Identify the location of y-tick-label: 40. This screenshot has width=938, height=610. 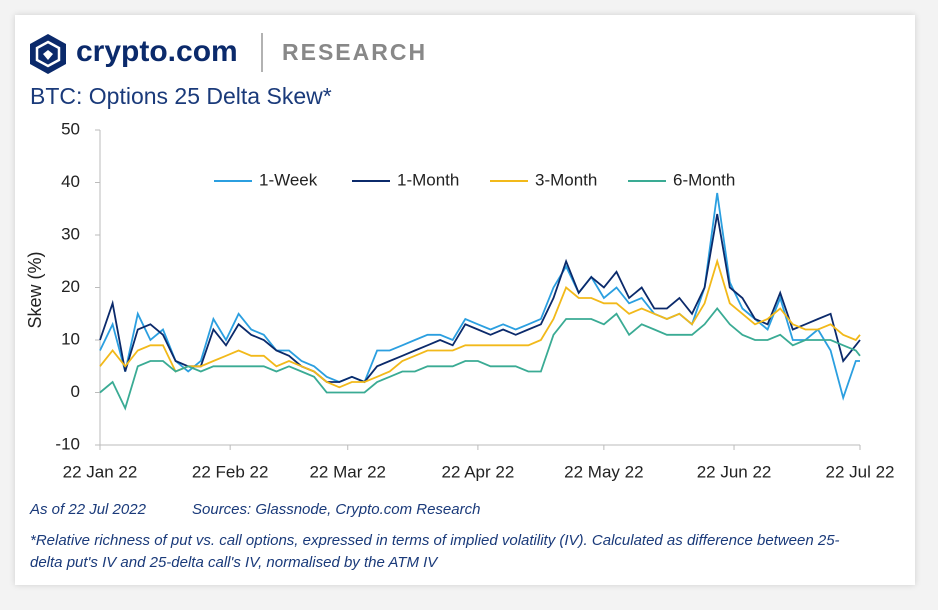
(70, 181).